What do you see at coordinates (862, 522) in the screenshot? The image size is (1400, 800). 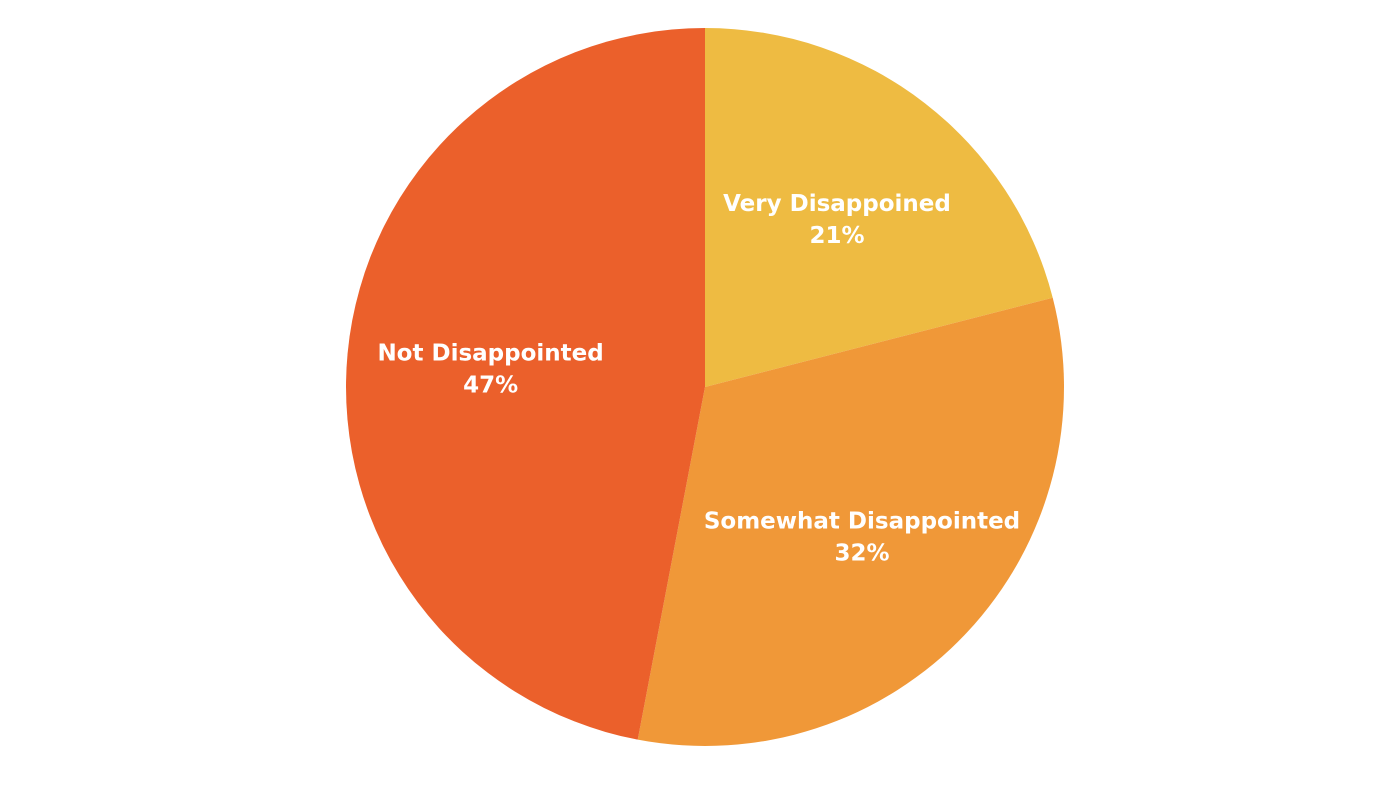 I see `slice-label-somewhat-disappointed: Somewhat Disappointed` at bounding box center [862, 522].